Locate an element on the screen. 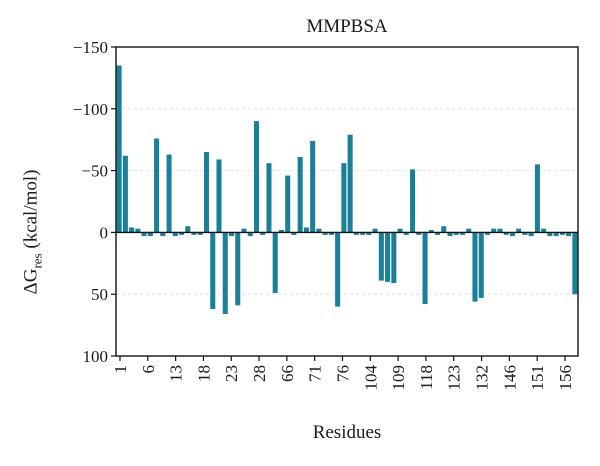 The height and width of the screenshot is (466, 600). y-tick-label: 0 is located at coordinates (104, 232).